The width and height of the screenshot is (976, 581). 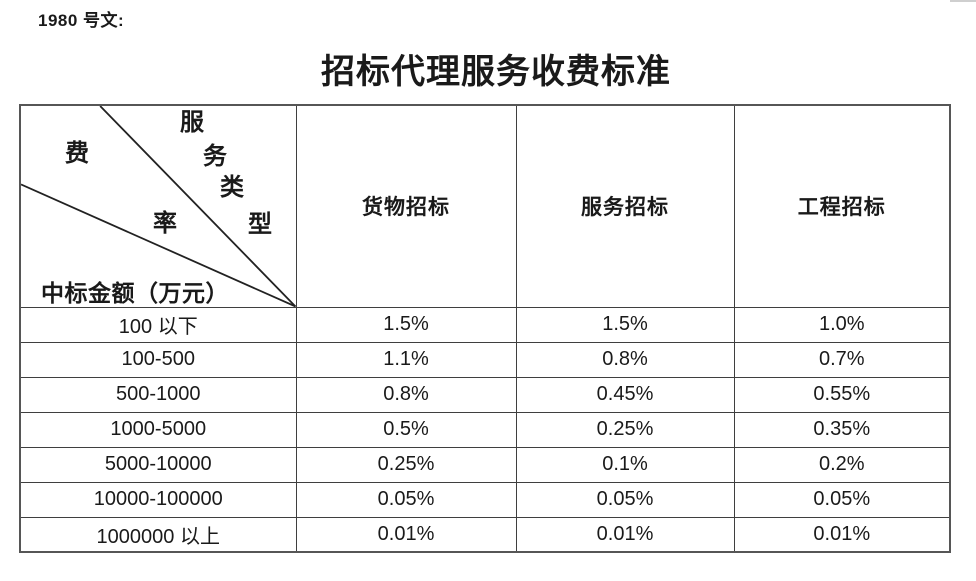 I want to click on table-row: 1000000 以上 0.01% 0.01% 0.01%, so click(x=485, y=534).